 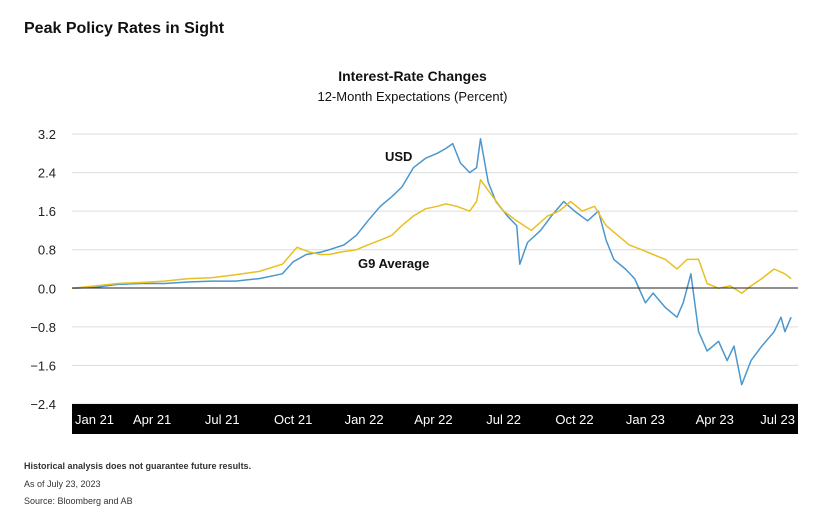 I want to click on x-tick-label: Jul 22, so click(x=503, y=419).